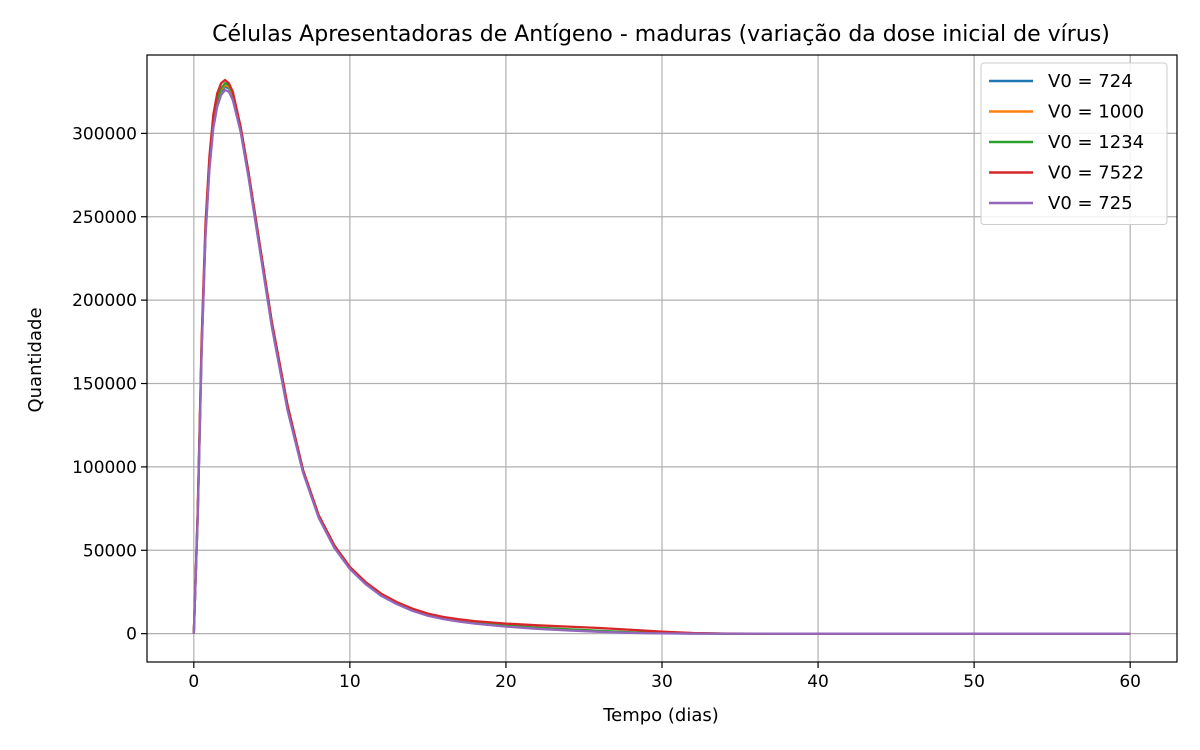  What do you see at coordinates (818, 682) in the screenshot?
I see `x-tick-label: 40` at bounding box center [818, 682].